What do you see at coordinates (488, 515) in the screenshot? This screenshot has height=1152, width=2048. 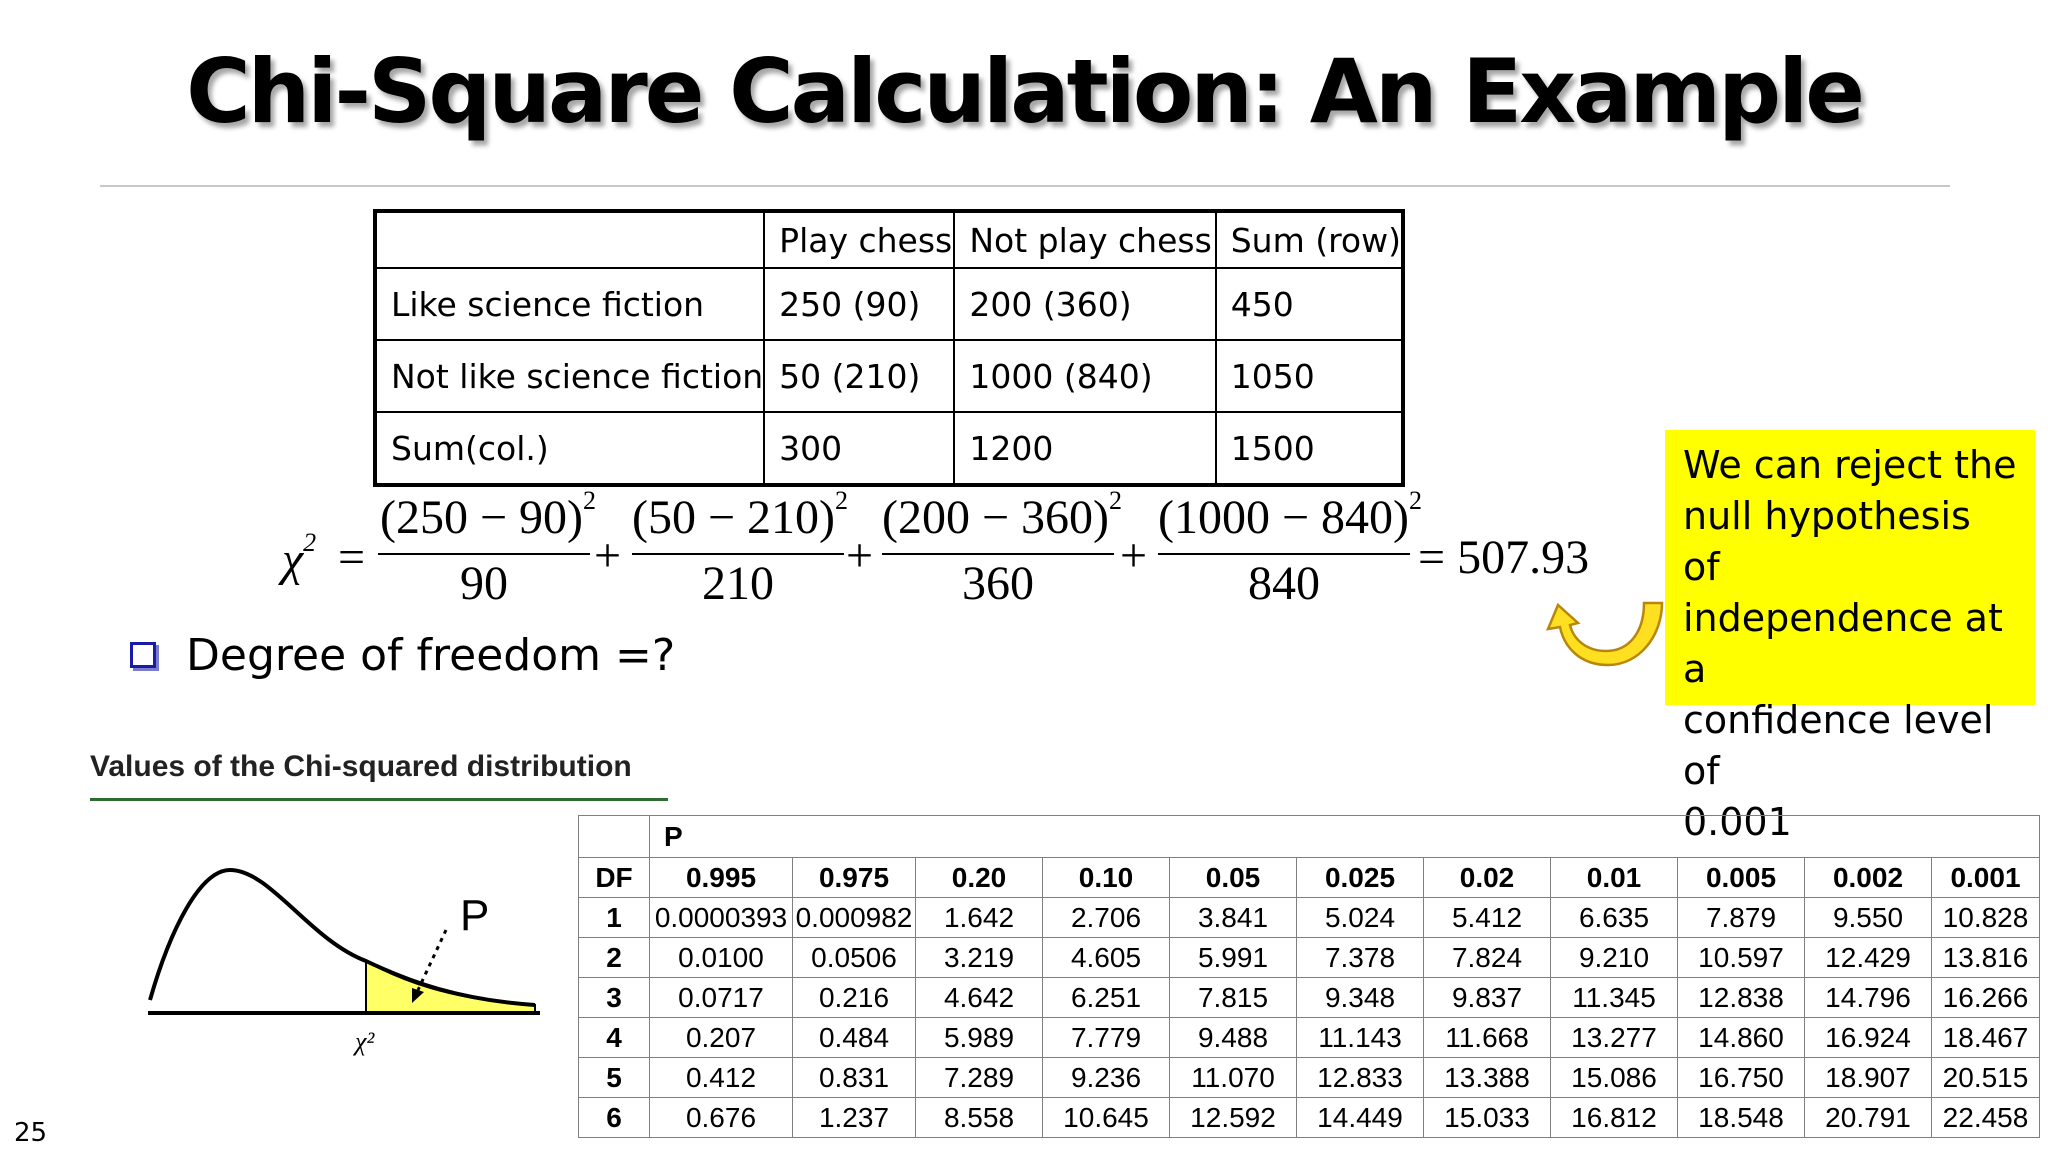 I see `formula-numerator: (250 − 90)2` at bounding box center [488, 515].